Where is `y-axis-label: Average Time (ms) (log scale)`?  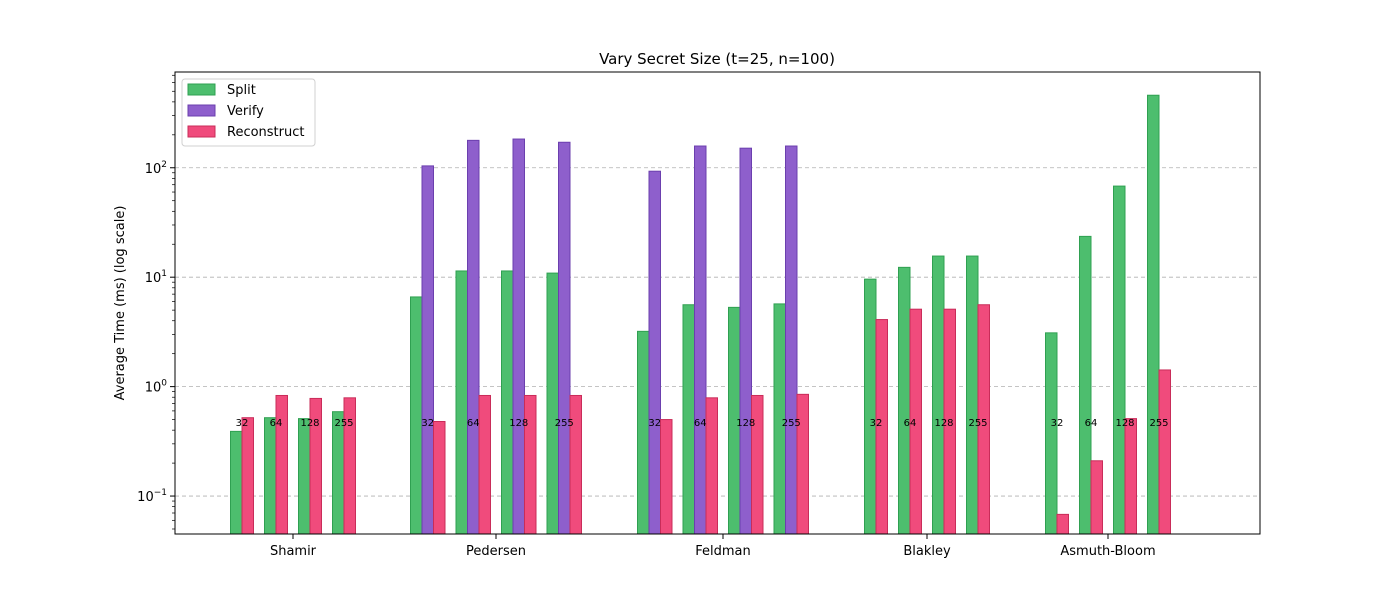
y-axis-label: Average Time (ms) (log scale) is located at coordinates (120, 303).